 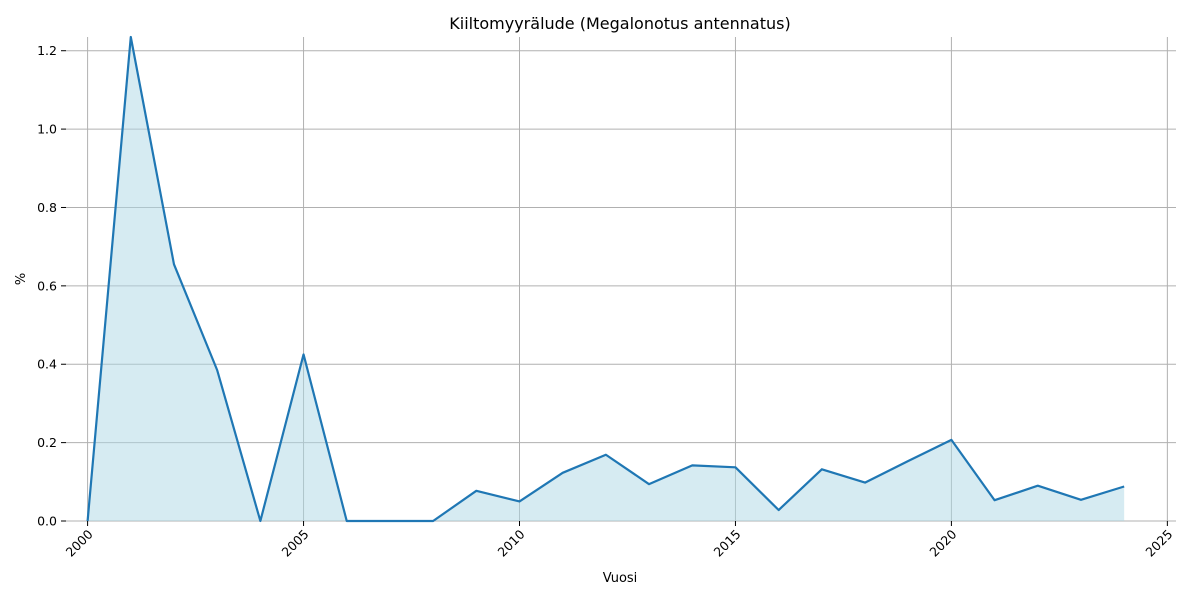 What do you see at coordinates (21, 279) in the screenshot?
I see `y-axis-label: %` at bounding box center [21, 279].